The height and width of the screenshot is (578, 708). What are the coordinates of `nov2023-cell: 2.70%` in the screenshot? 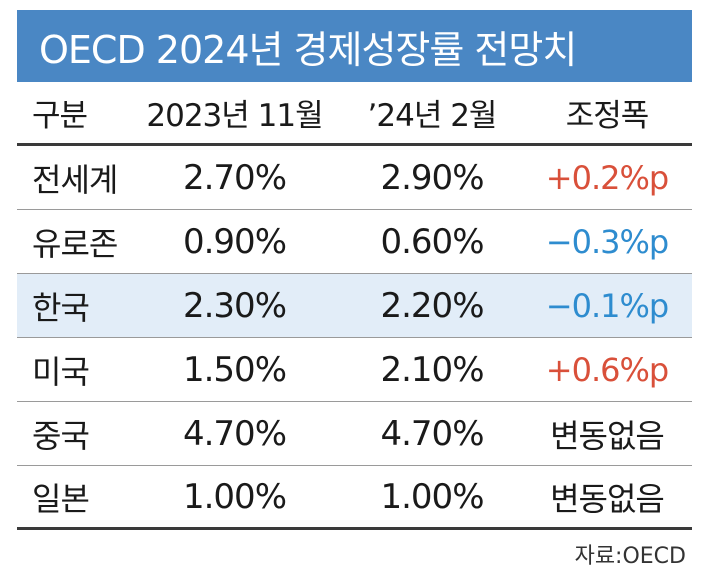 It's located at (234, 177).